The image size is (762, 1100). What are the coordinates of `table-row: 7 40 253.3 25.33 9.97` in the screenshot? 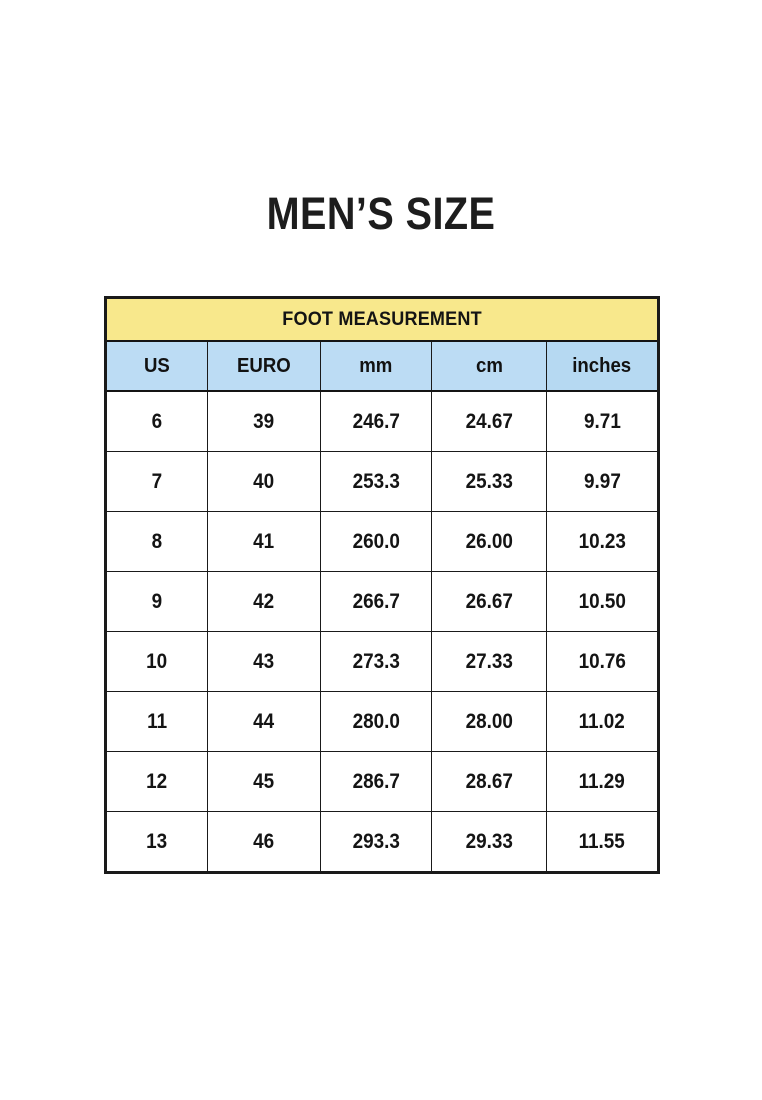 It's located at (382, 481).